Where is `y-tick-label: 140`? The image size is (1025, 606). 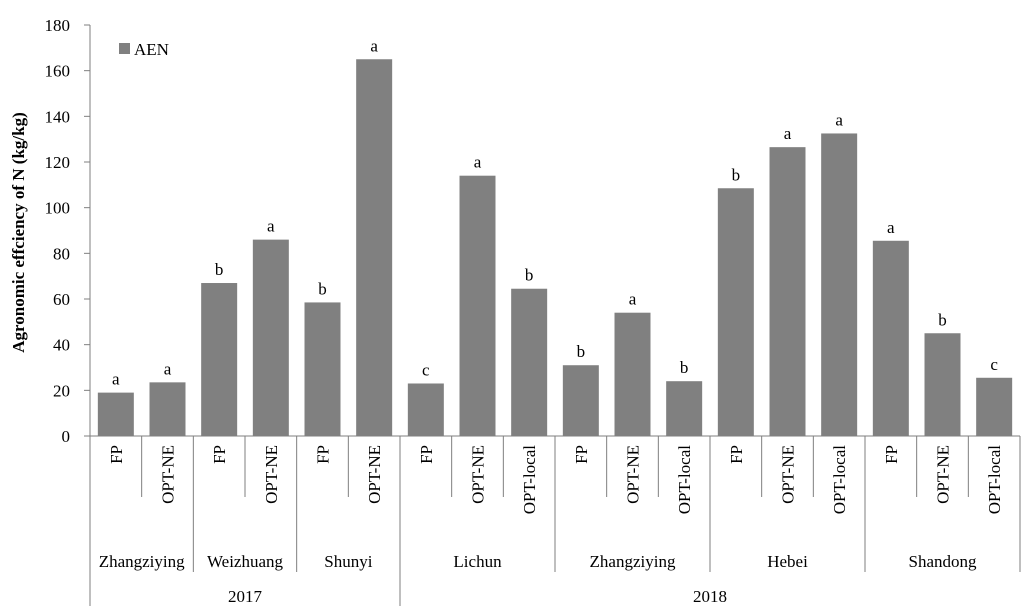
y-tick-label: 140 is located at coordinates (58, 116).